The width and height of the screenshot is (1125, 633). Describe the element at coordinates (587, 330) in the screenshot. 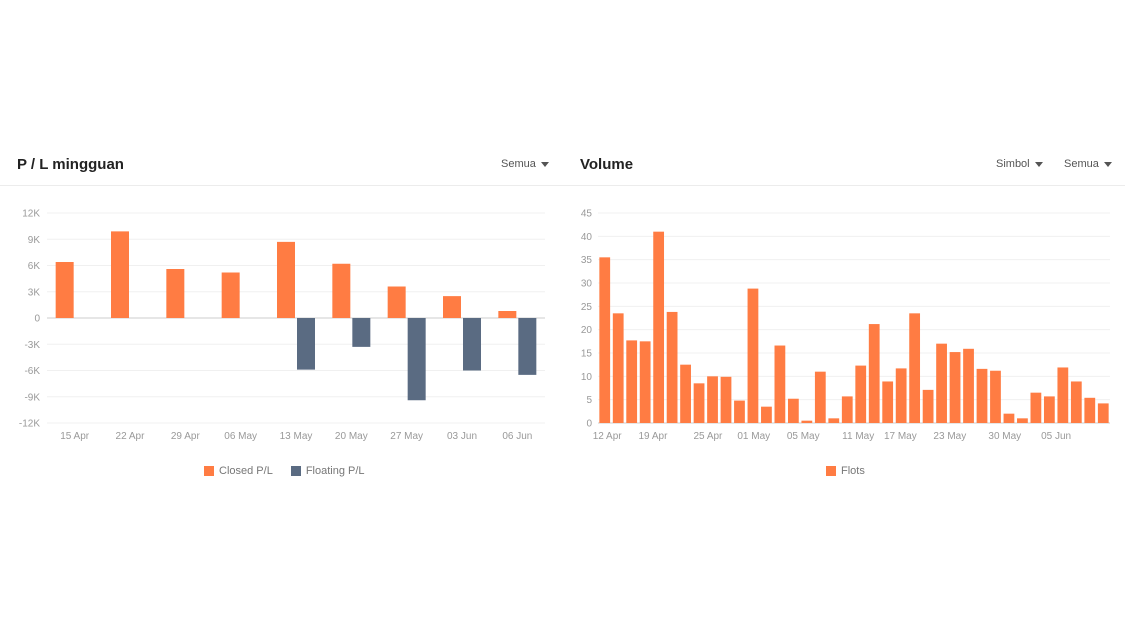

I see `y-tick-label: 20` at that location.